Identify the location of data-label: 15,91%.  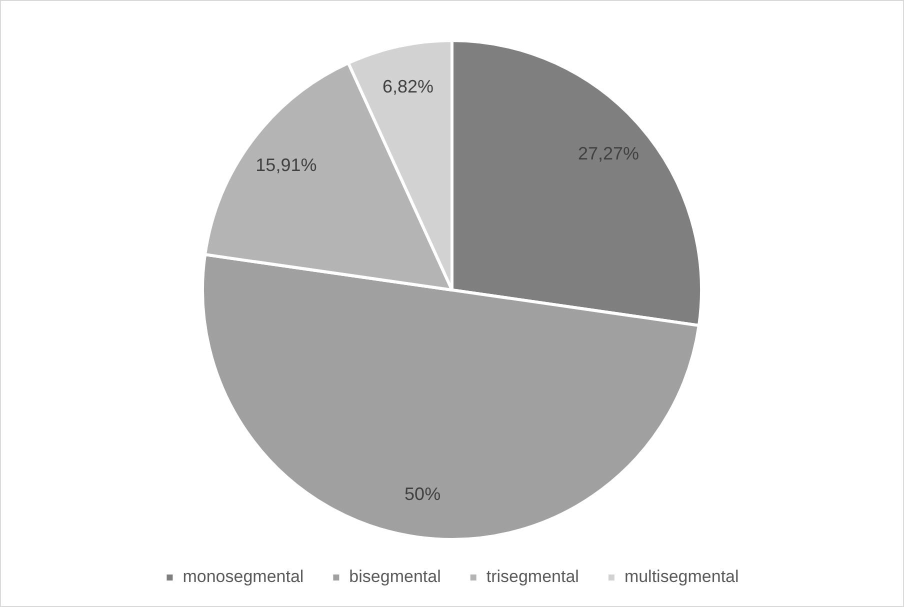
(286, 164).